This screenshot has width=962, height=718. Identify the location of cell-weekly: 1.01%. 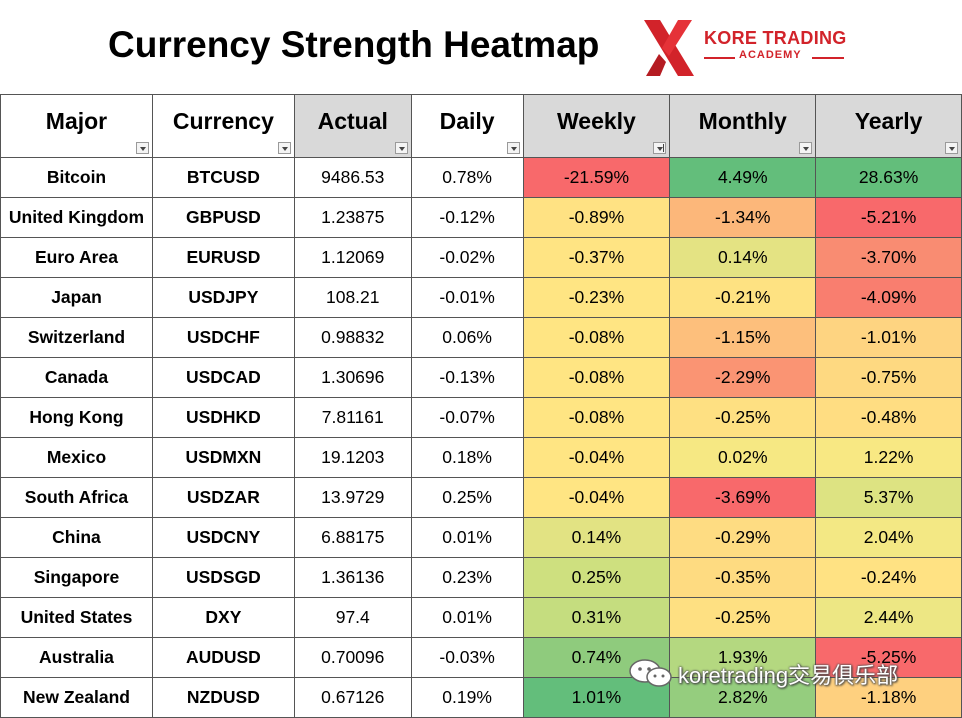
(596, 697).